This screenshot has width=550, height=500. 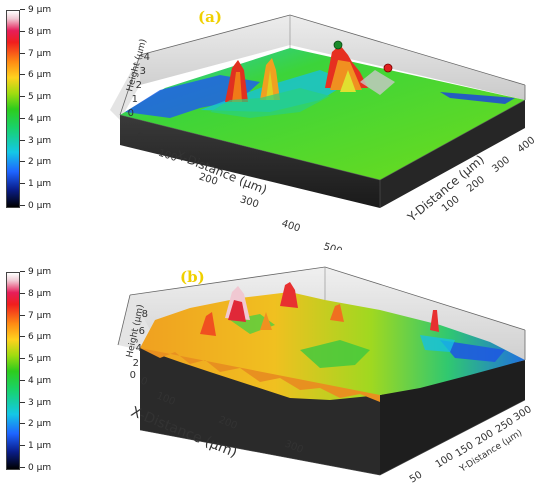 I want to click on surface-front-edge-b, so click(x=260, y=375).